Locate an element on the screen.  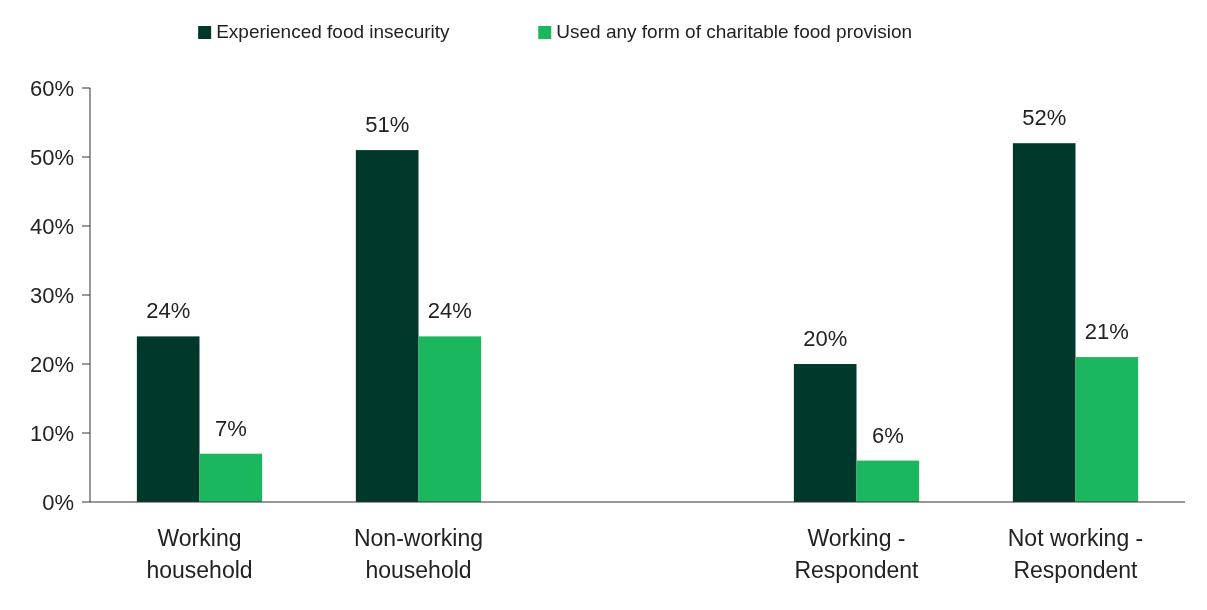
x-tick-label: Not working - Respondent is located at coordinates (1075, 554).